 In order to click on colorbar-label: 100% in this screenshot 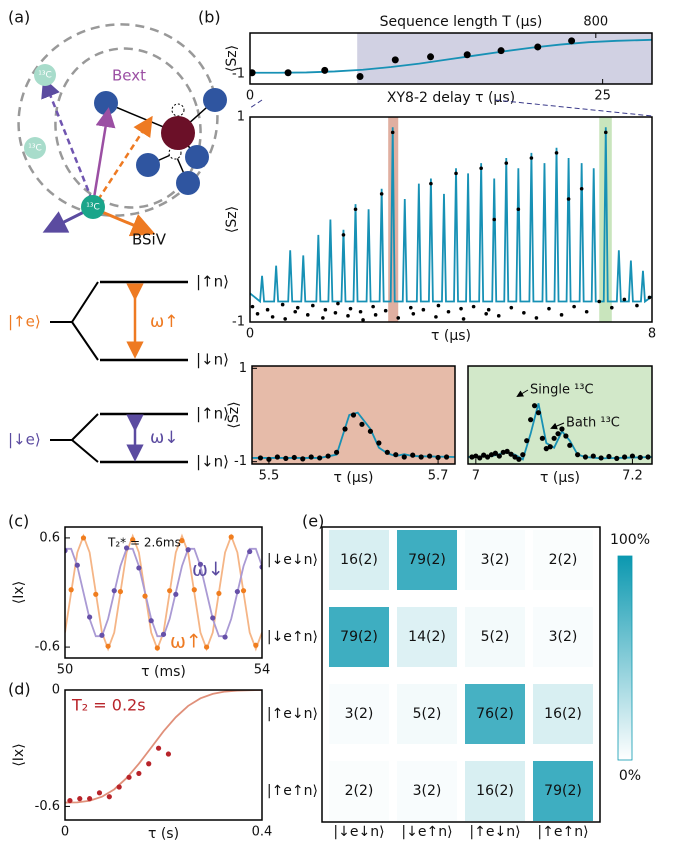, I will do `click(630, 540)`.